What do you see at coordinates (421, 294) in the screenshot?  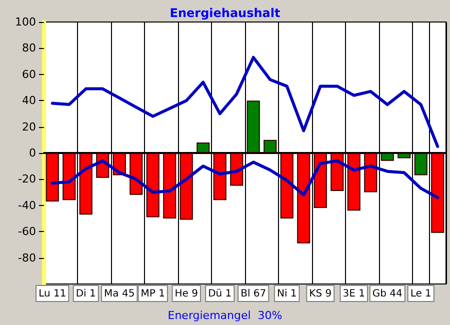 I see `x-tick-label: Le 1` at bounding box center [421, 294].